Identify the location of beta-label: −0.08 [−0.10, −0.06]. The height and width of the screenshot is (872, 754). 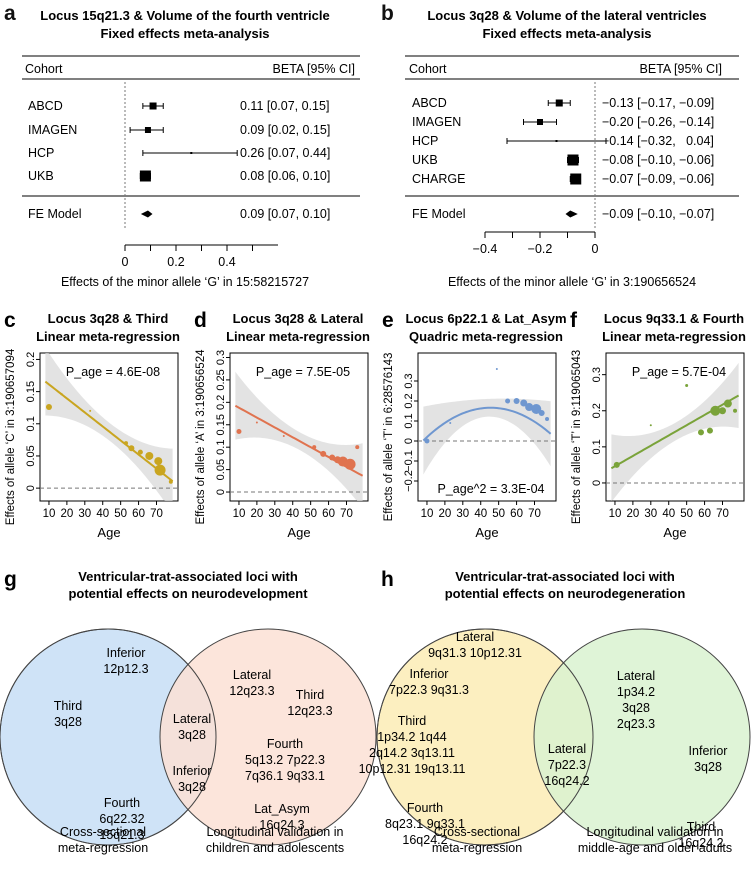
(658, 160).